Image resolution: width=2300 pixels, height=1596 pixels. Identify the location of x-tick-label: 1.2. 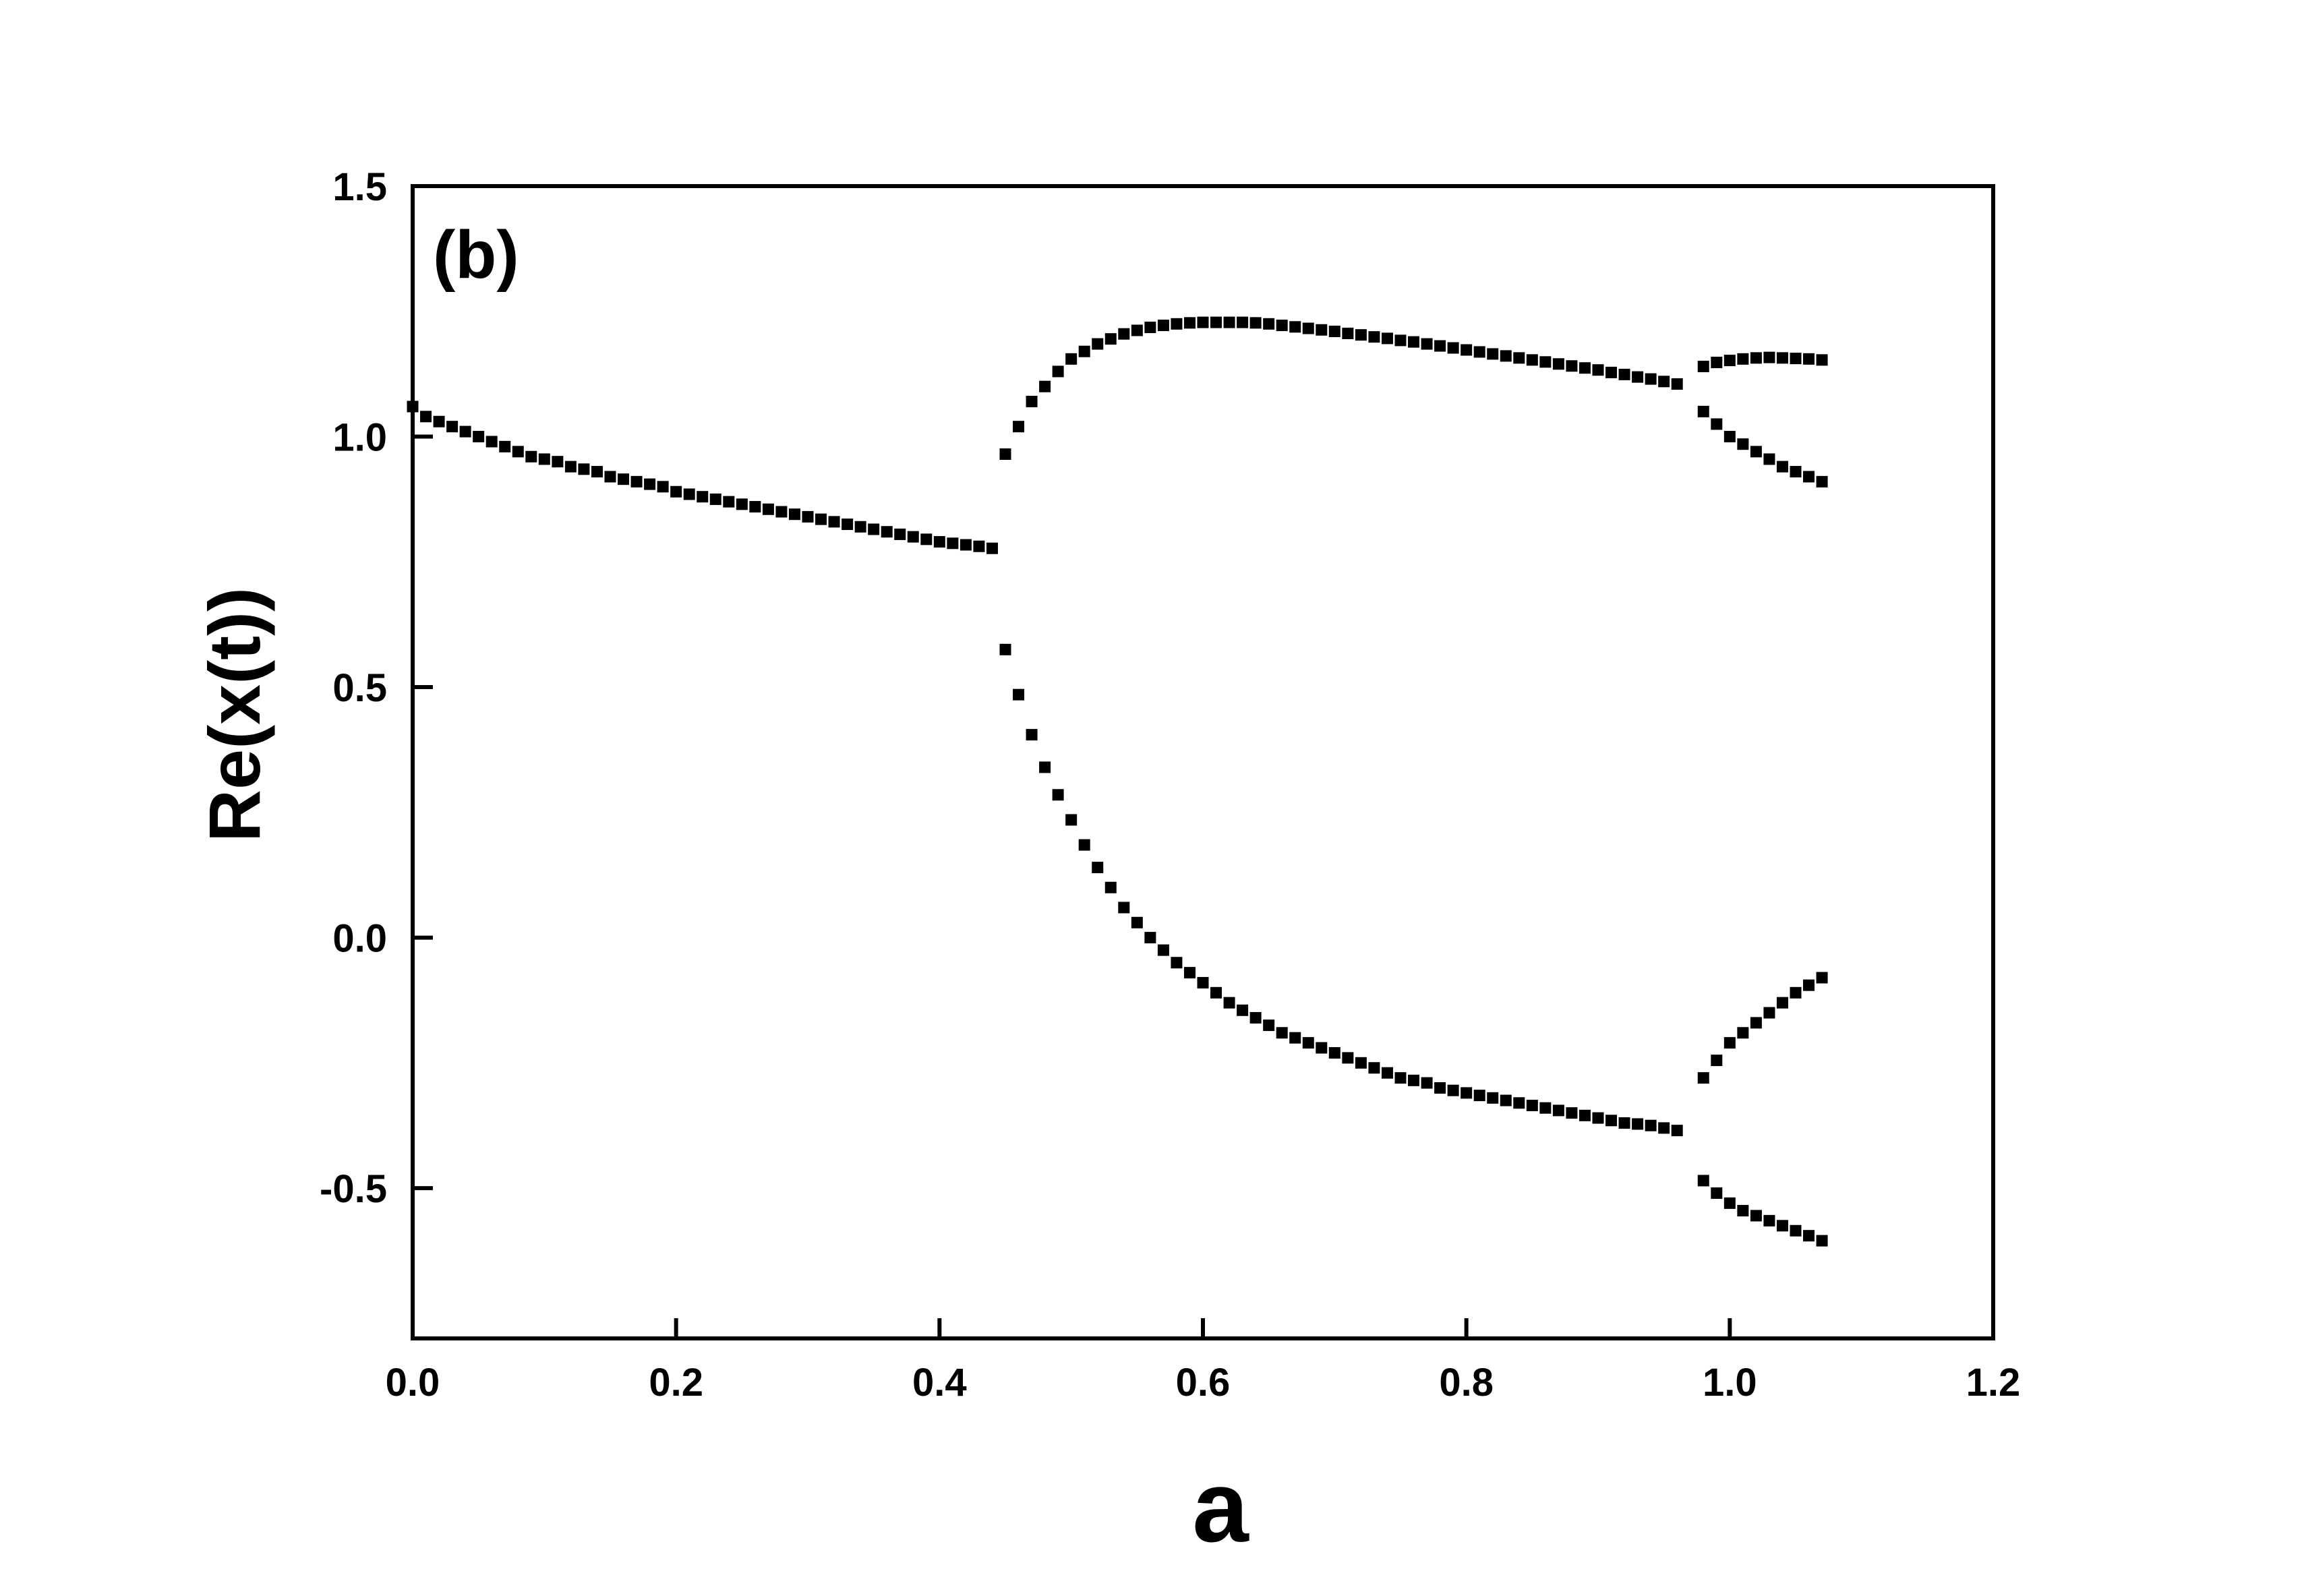
(1993, 1383).